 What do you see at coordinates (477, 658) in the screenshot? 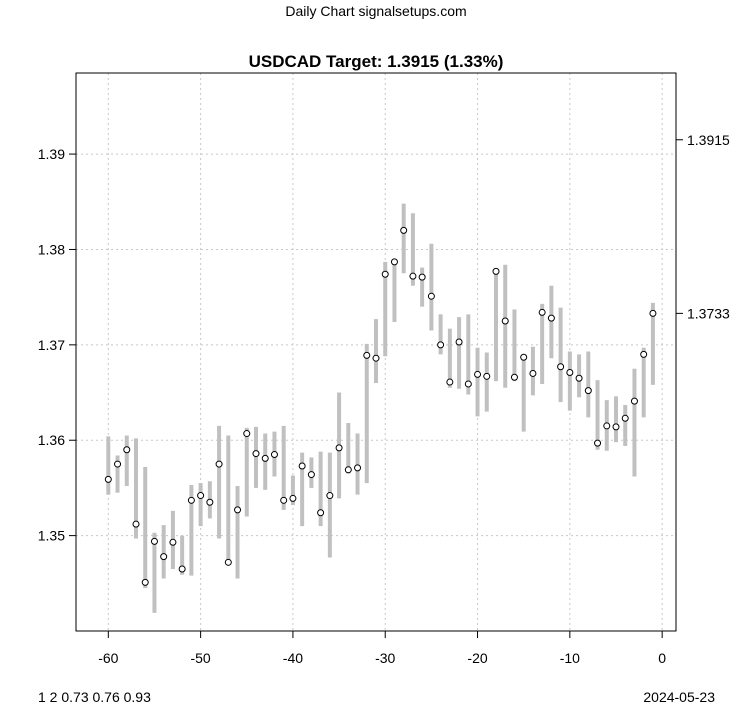
I see `x-tick-label: -20` at bounding box center [477, 658].